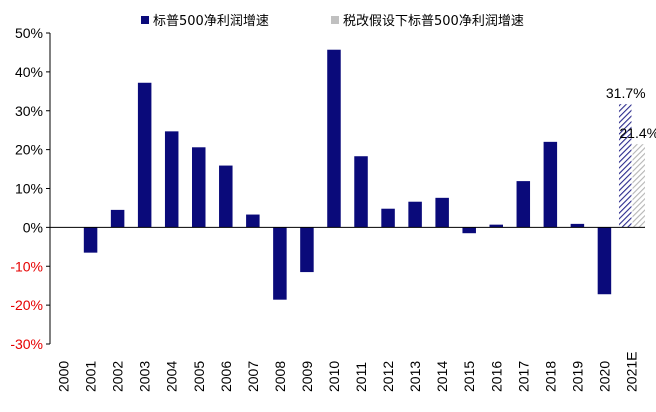  What do you see at coordinates (26, 266) in the screenshot?
I see `y-tick-label: -10%` at bounding box center [26, 266].